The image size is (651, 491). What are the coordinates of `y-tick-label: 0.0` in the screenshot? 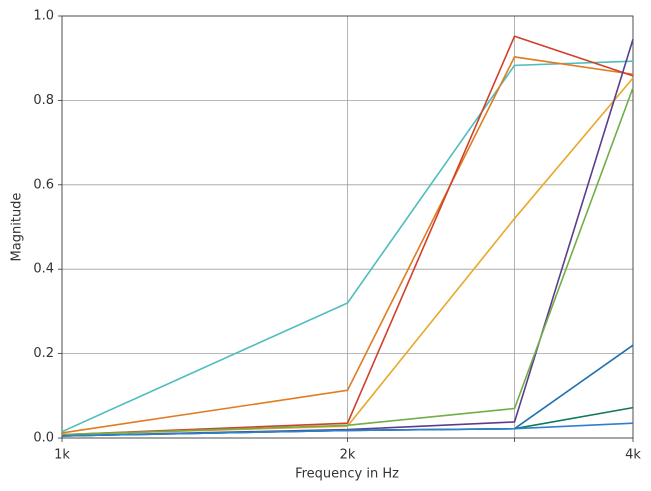 It's located at (43, 438).